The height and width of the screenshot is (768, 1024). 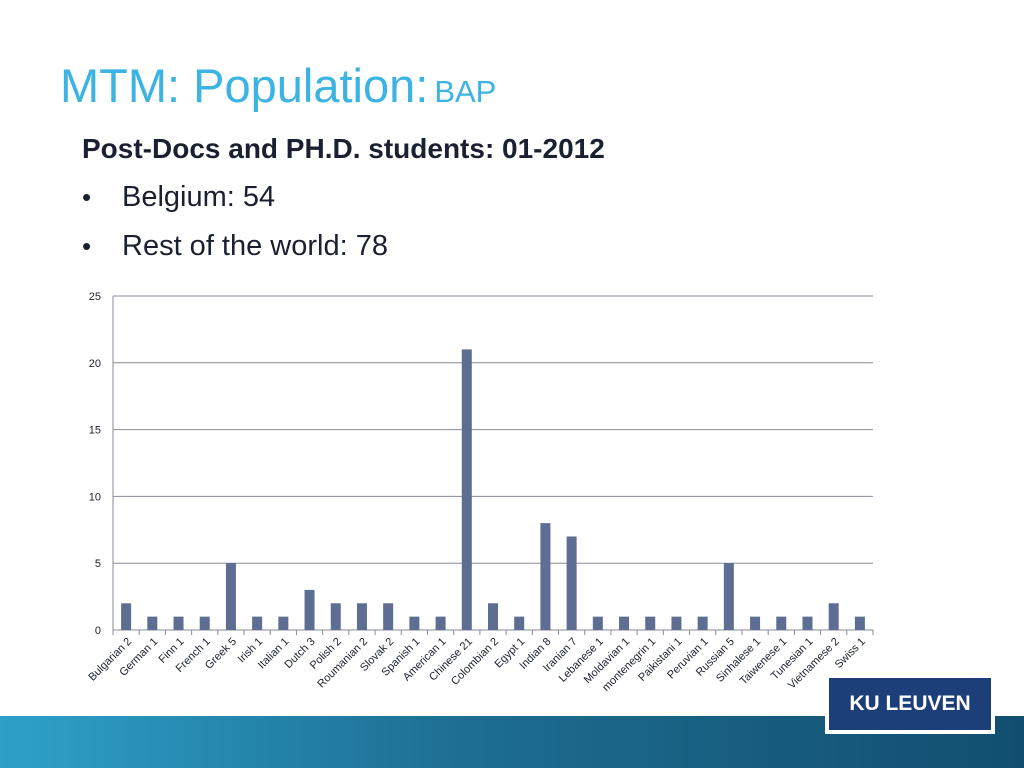 What do you see at coordinates (95, 364) in the screenshot?
I see `y-tick-label: 20` at bounding box center [95, 364].